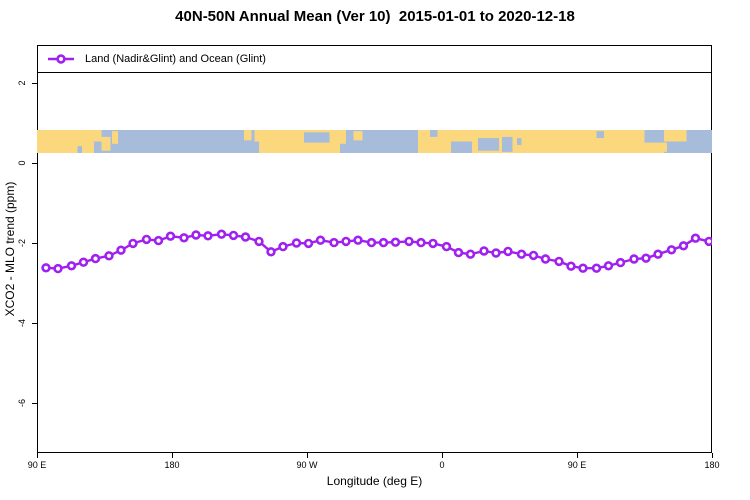 The width and height of the screenshot is (750, 500). Describe the element at coordinates (307, 465) in the screenshot. I see `x-axis-tick-label: 90 W` at that location.